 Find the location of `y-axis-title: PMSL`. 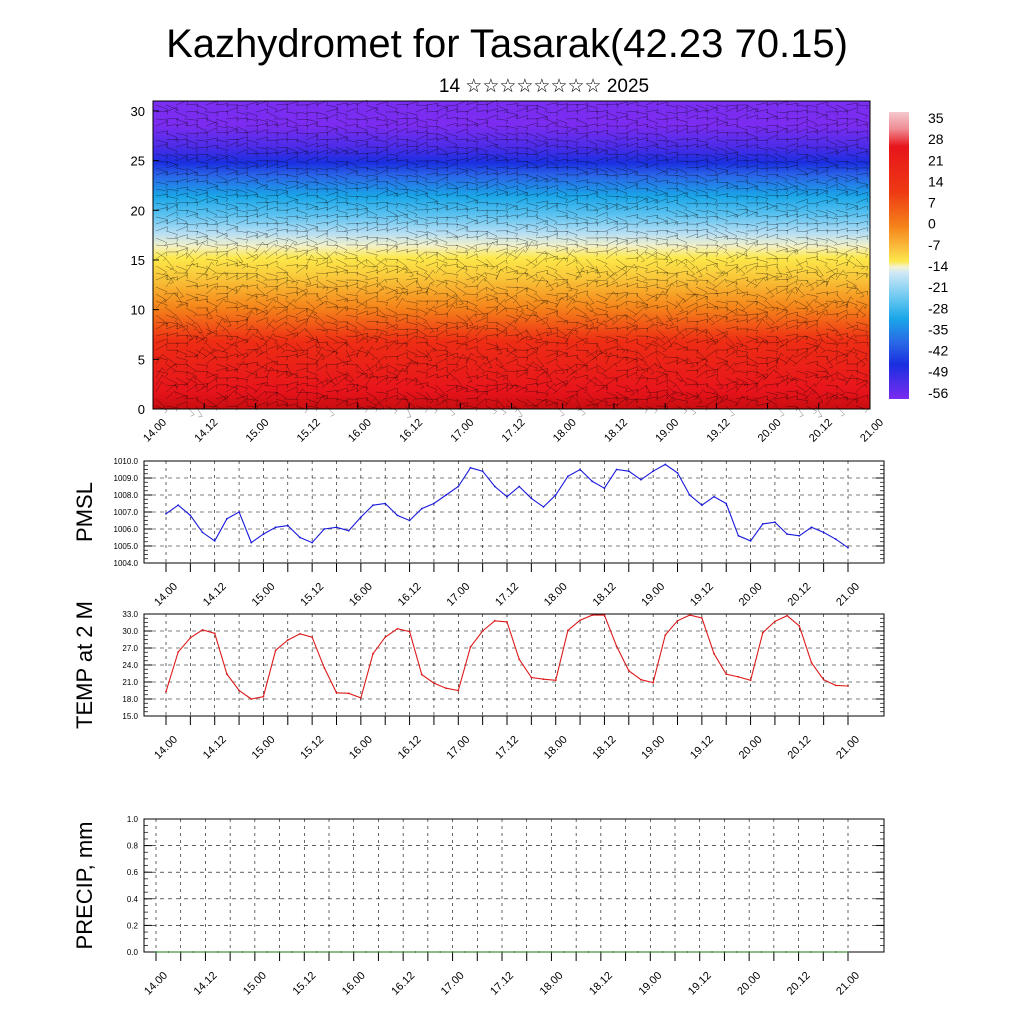

y-axis-title: PMSL is located at coordinates (84, 512).